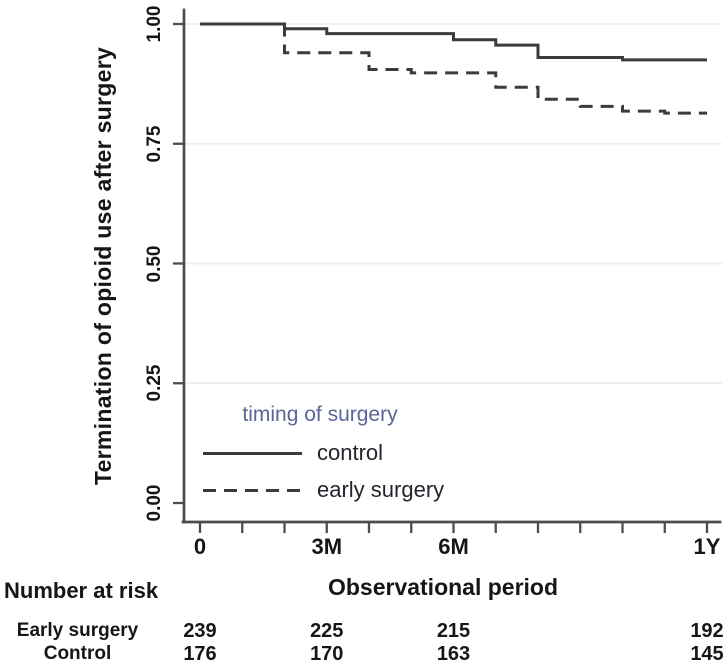  I want to click on risk-value: 192, so click(707, 631).